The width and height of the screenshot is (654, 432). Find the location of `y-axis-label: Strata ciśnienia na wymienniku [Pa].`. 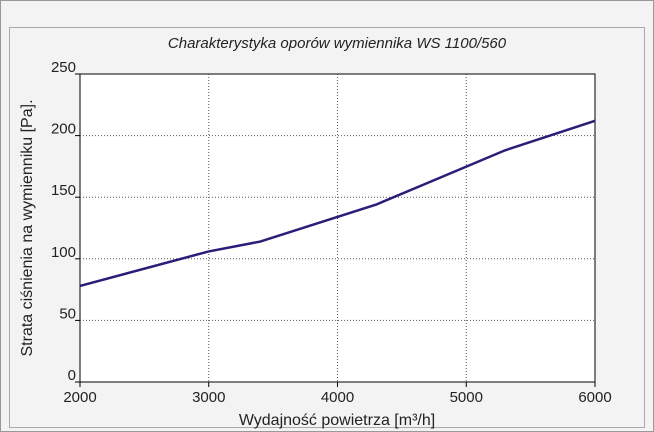

y-axis-label: Strata ciśnienia na wymienniku [Pa]. is located at coordinates (27, 227).